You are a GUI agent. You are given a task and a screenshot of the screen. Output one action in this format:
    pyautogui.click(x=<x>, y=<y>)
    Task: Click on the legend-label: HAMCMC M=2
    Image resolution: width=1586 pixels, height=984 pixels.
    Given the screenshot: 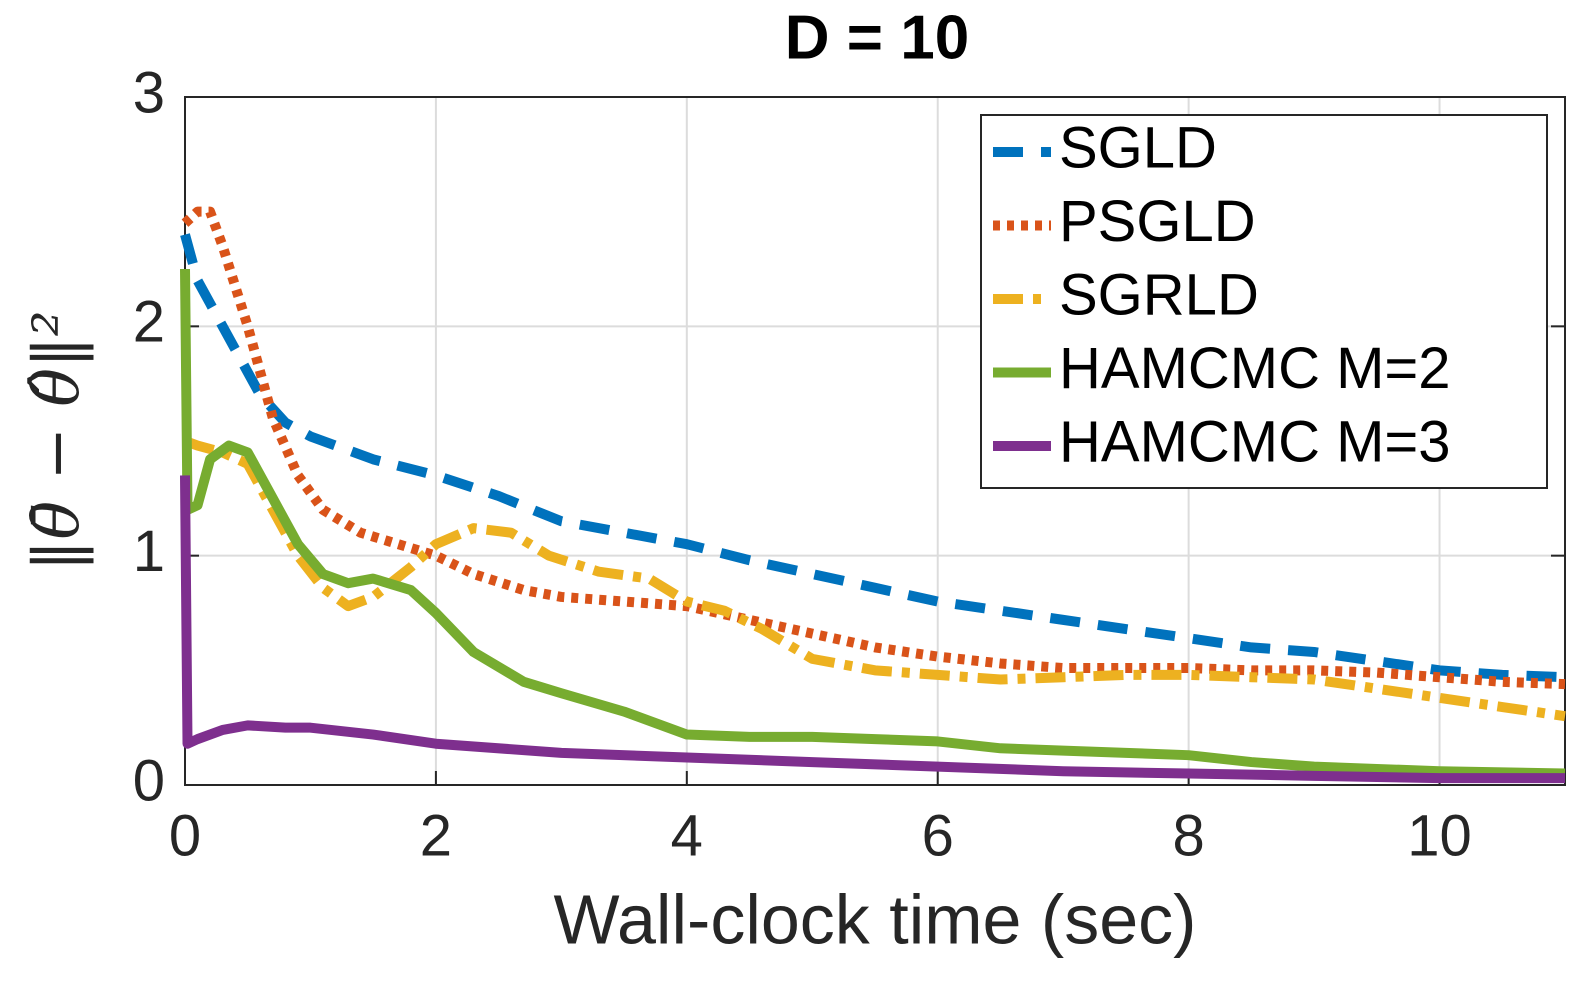 What is the action you would take?
    pyautogui.click(x=1255, y=368)
    